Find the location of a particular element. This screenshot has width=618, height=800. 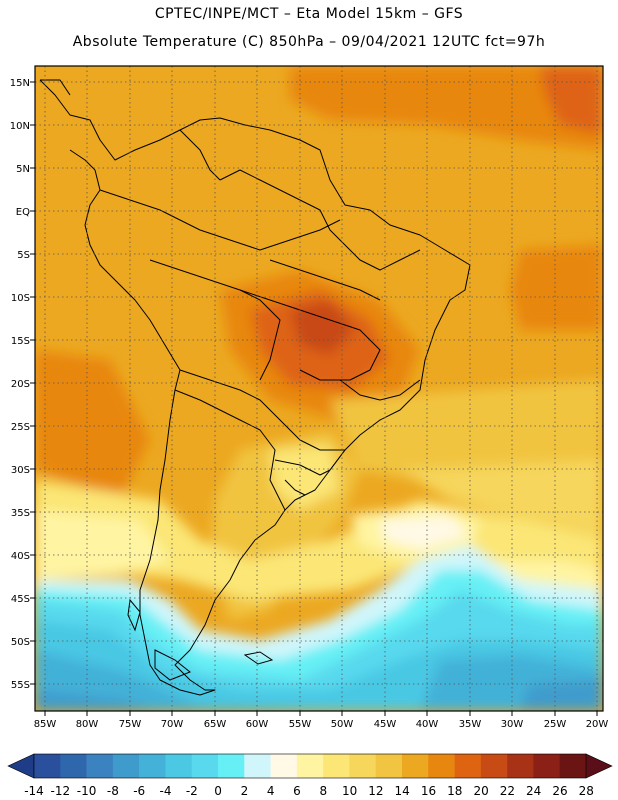

lon-label: 35W is located at coordinates (470, 724).